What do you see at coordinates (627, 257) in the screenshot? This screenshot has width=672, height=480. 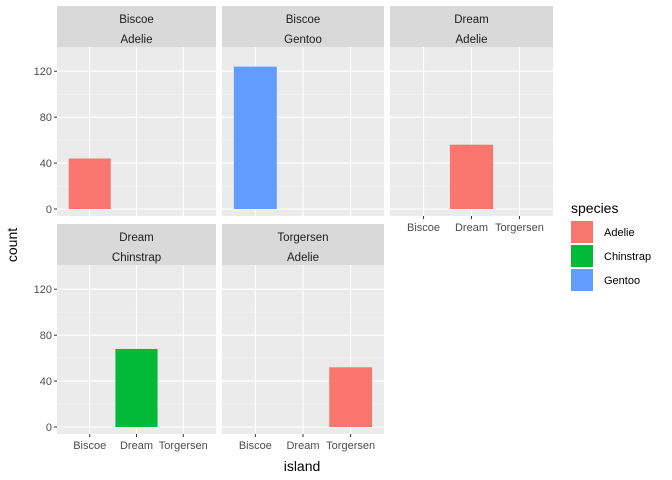 I see `legend-label: Chinstrap` at bounding box center [627, 257].